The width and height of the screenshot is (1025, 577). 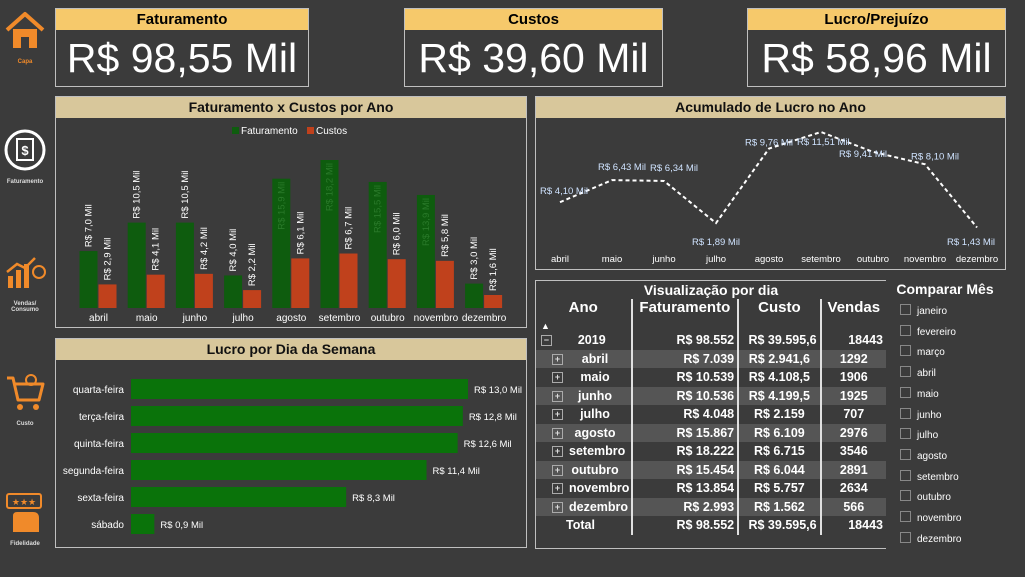 I want to click on slicer-option-maio: maio, so click(x=919, y=393).